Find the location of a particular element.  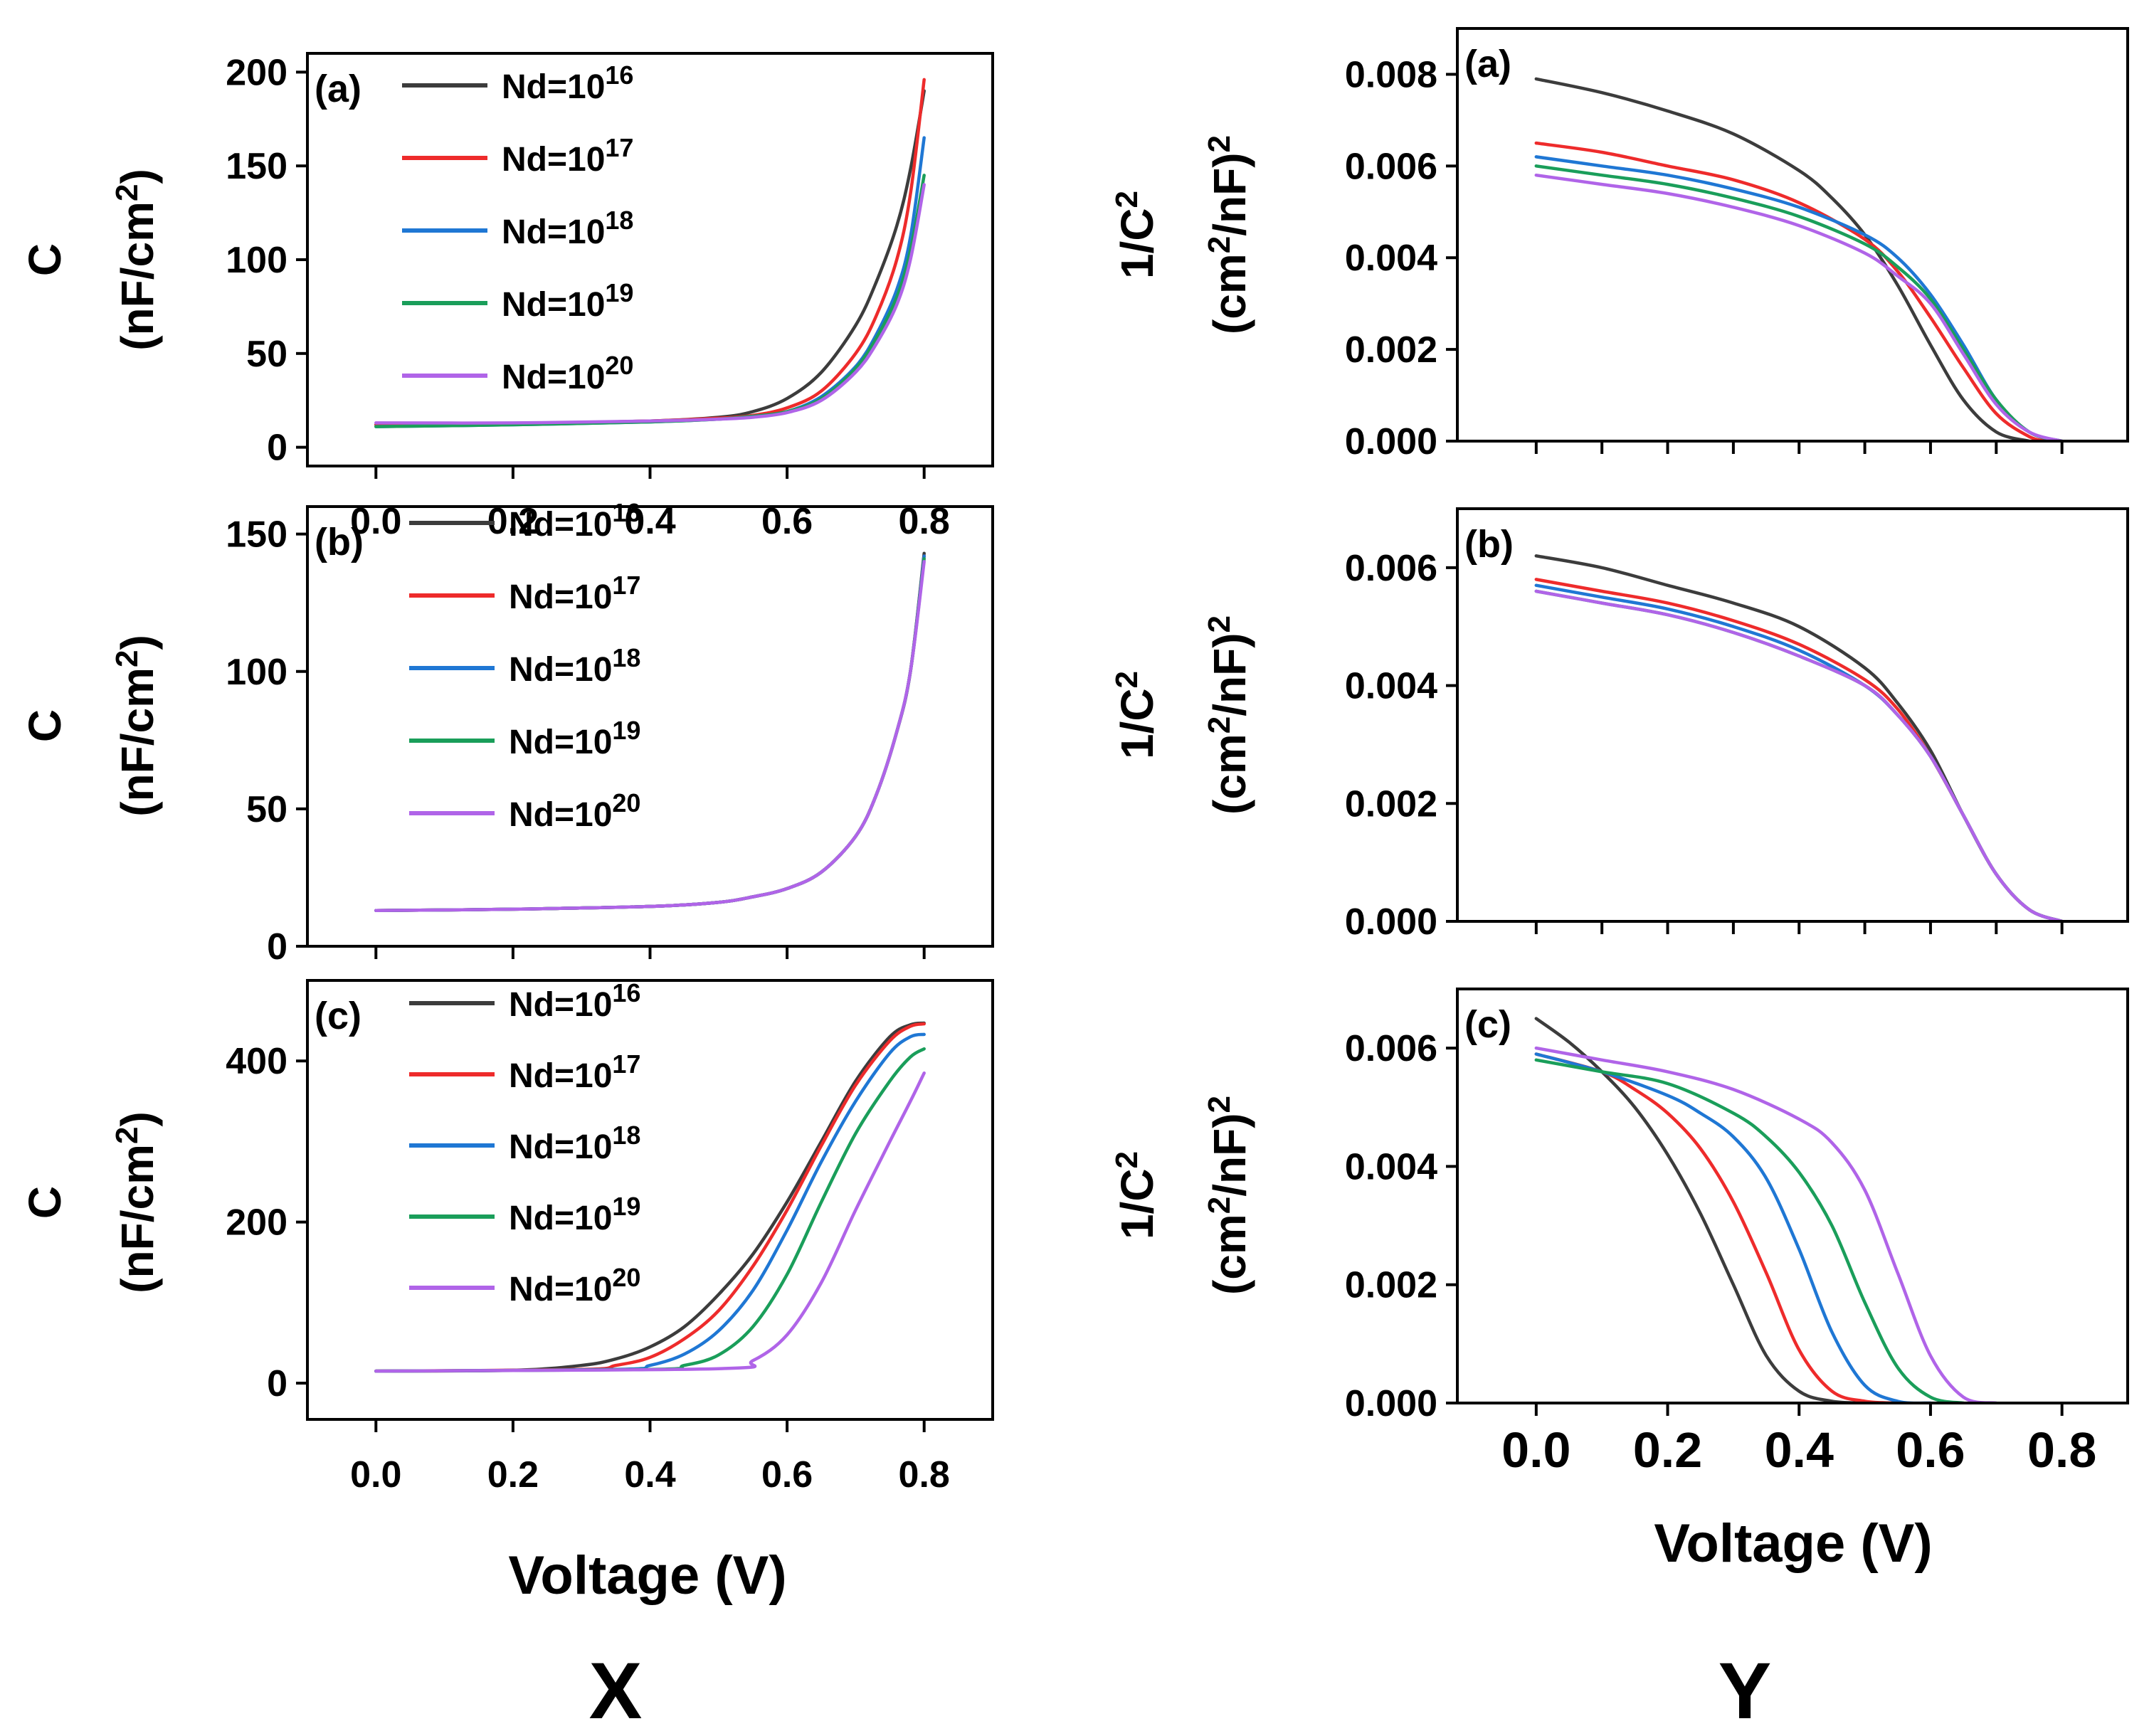

x-tick-label: 0.2 is located at coordinates (1668, 1450).